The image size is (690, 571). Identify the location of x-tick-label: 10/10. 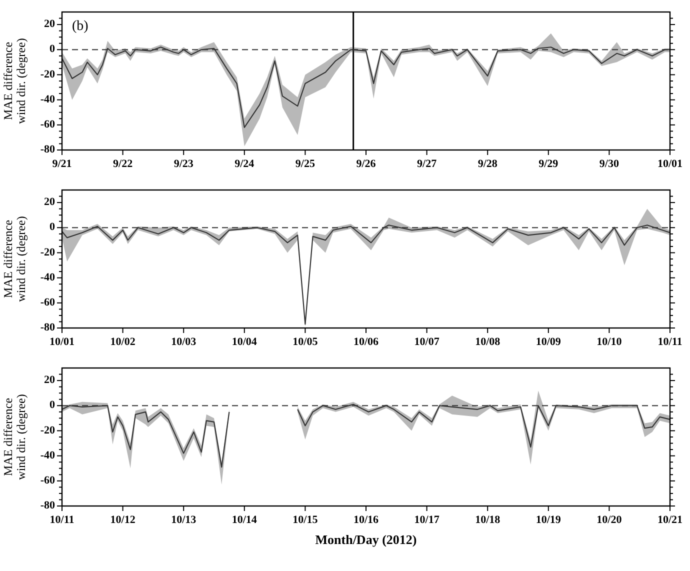
(609, 342).